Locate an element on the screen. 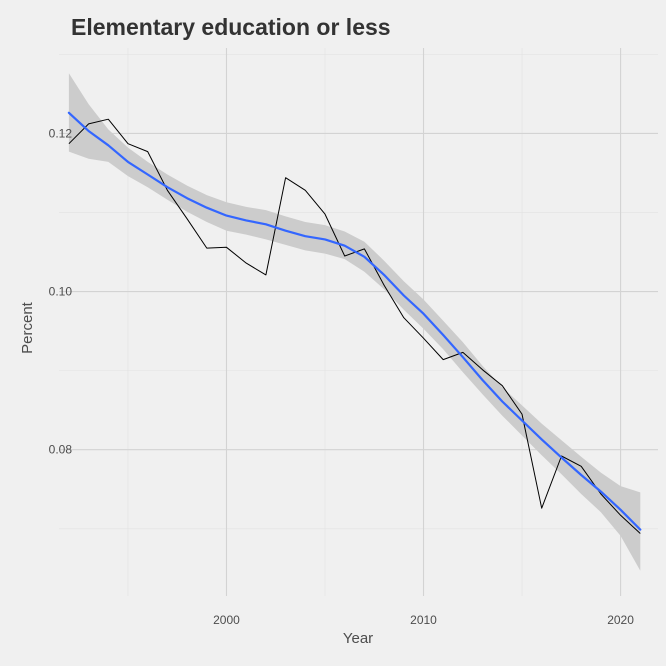 Image resolution: width=666 pixels, height=666 pixels. chart-title: Elementary education or less is located at coordinates (231, 27).